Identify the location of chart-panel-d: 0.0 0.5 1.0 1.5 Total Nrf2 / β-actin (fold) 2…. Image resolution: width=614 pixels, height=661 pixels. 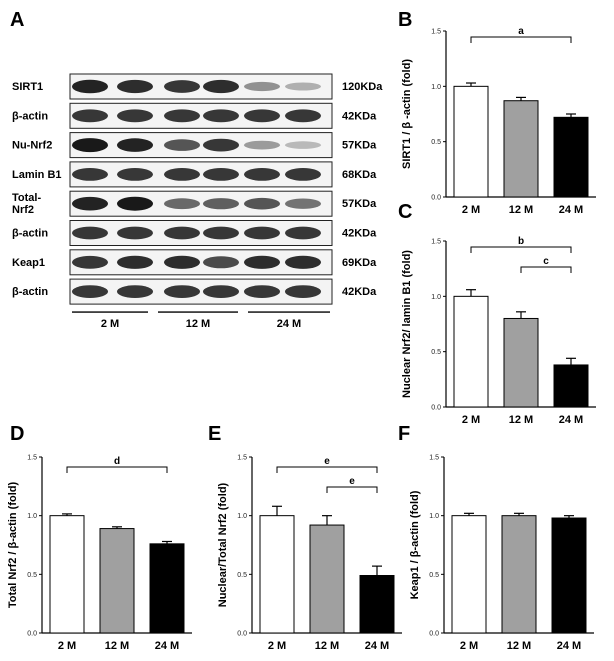
(99, 553).